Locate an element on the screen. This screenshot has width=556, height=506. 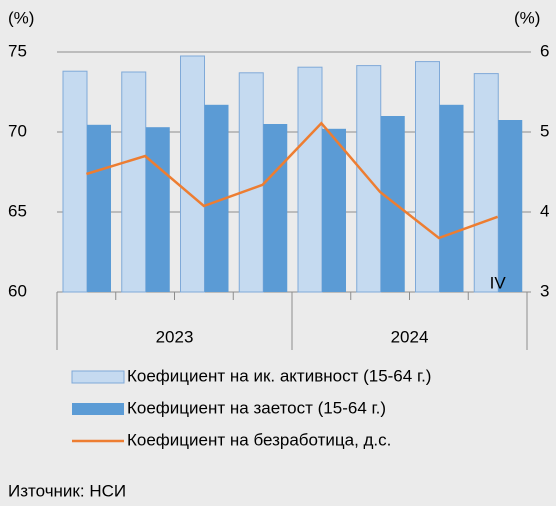
legend-label: Коефициент на ик. активност (15-64 г.) is located at coordinates (279, 375).